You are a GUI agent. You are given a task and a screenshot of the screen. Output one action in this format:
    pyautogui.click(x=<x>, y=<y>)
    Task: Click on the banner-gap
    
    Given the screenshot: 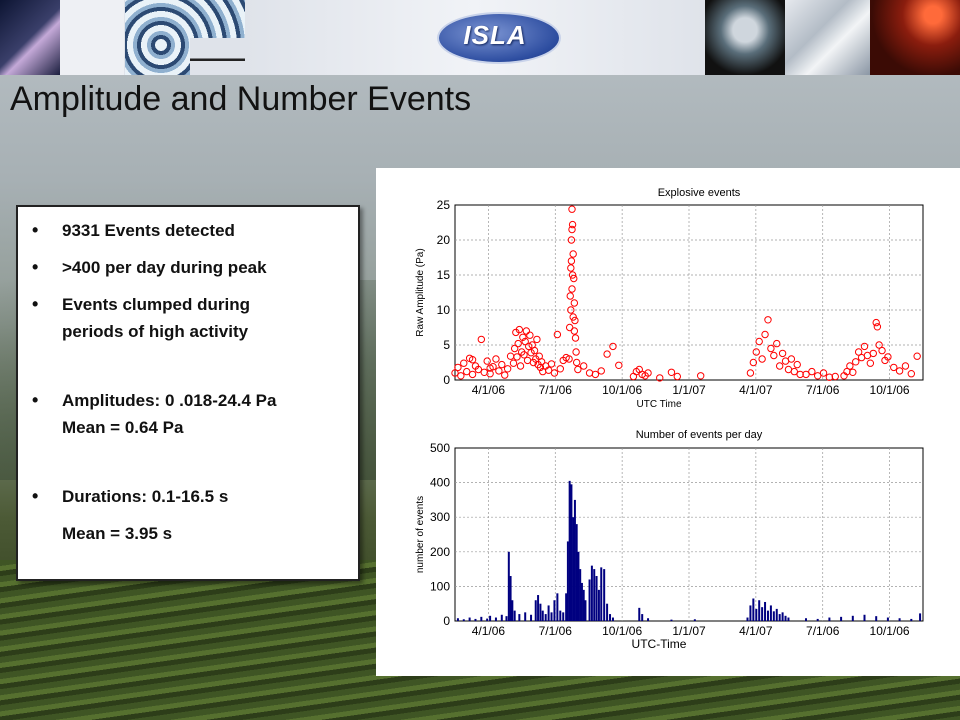 What is the action you would take?
    pyautogui.click(x=92, y=37)
    